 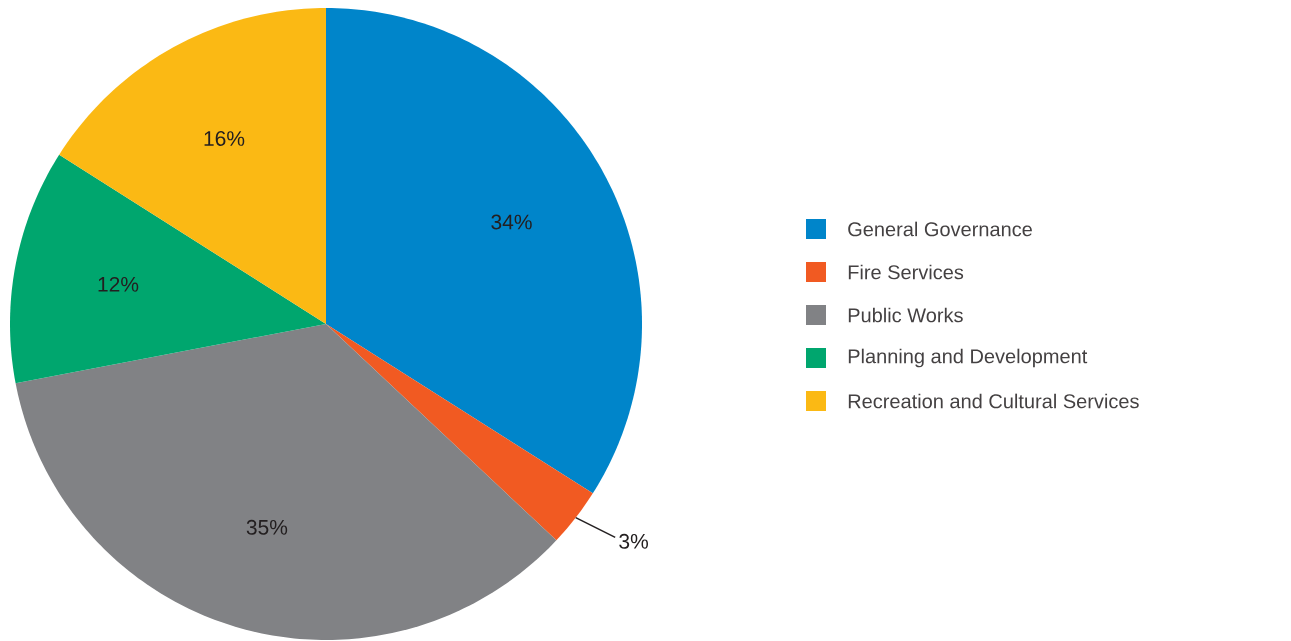 What do you see at coordinates (224, 138) in the screenshot?
I see `data-label: 16%` at bounding box center [224, 138].